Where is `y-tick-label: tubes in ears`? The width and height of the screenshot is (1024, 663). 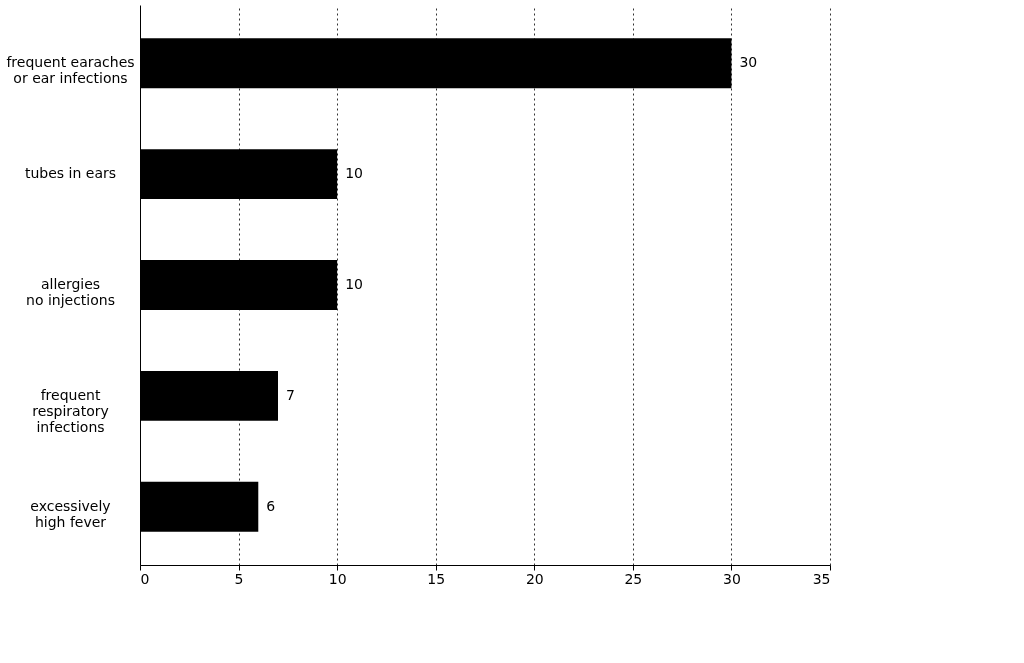 y-tick-label: tubes in ears is located at coordinates (70, 173).